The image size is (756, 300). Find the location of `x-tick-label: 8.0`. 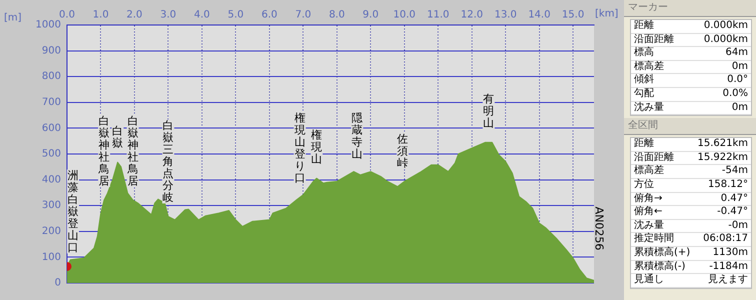

x-tick-label: 8.0 is located at coordinates (336, 15).